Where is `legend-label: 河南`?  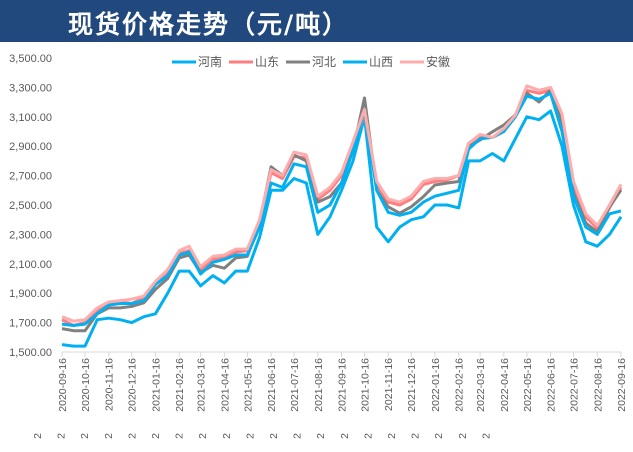 legend-label: 河南 is located at coordinates (210, 61).